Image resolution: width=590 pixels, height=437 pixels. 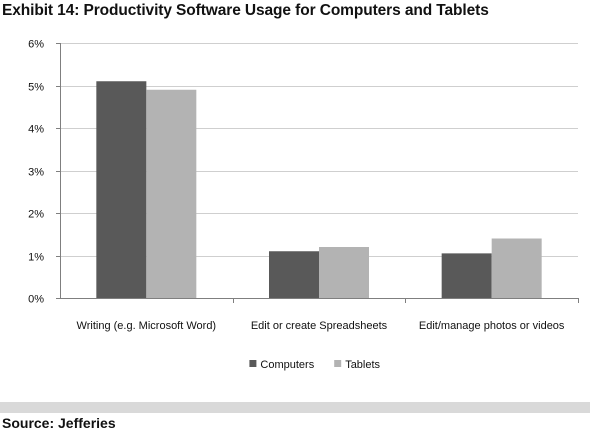 I want to click on legend-swatch-tablets, so click(x=338, y=363).